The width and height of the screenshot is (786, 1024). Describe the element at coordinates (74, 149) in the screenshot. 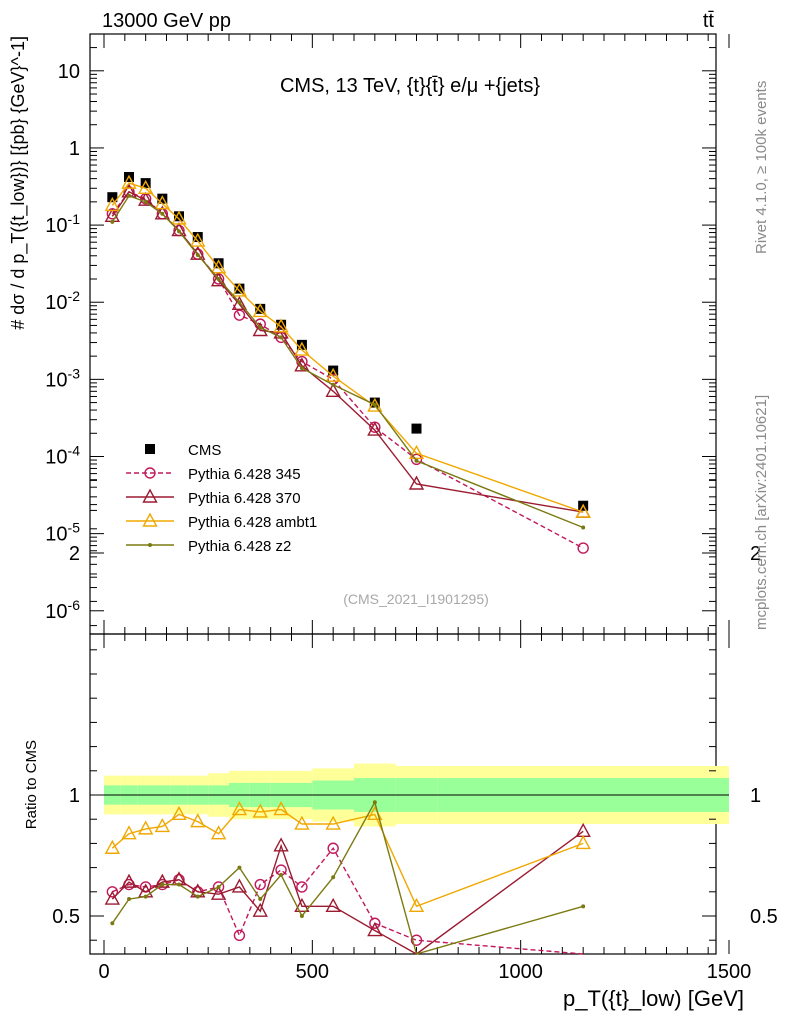

I see `y-tick-label: 1` at that location.